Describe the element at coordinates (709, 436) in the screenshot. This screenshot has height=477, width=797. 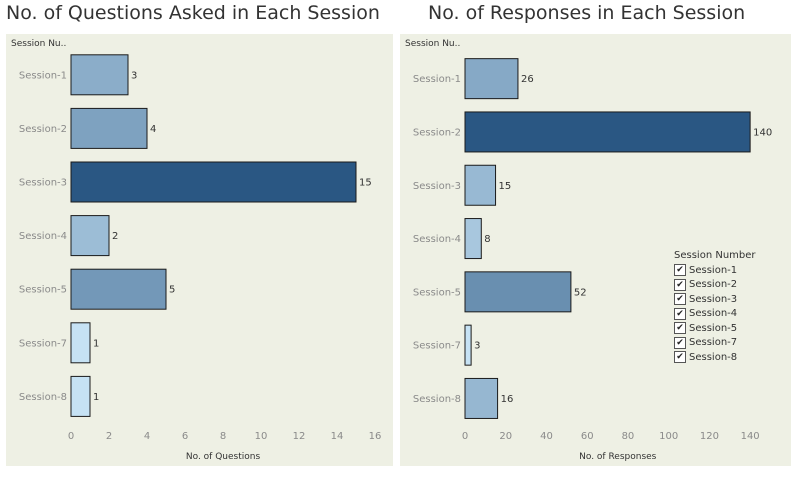
I see `x-tick-label: 120` at that location.